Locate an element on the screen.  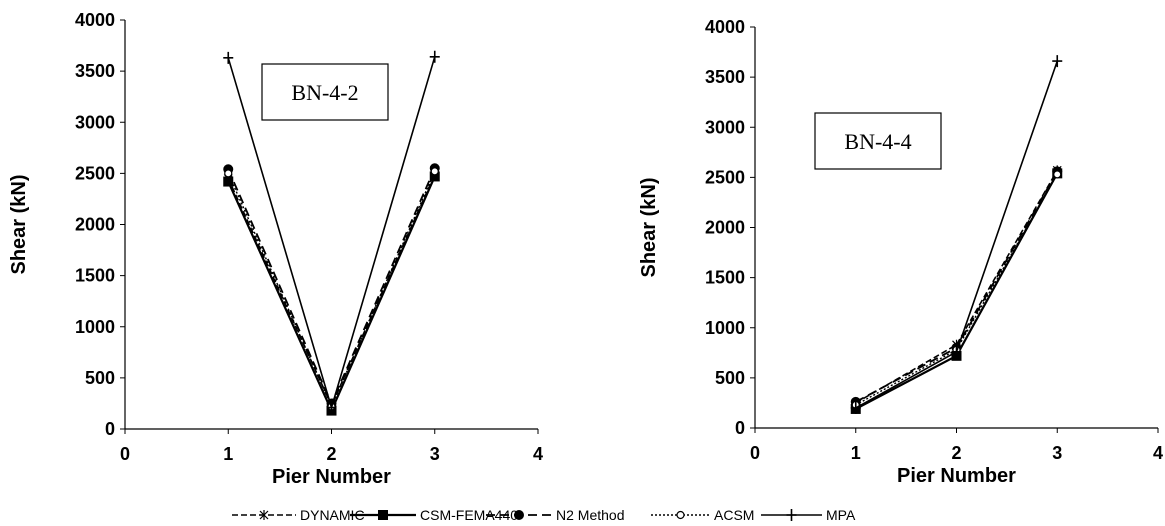
legend-marker-dynamic is located at coordinates (264, 515).